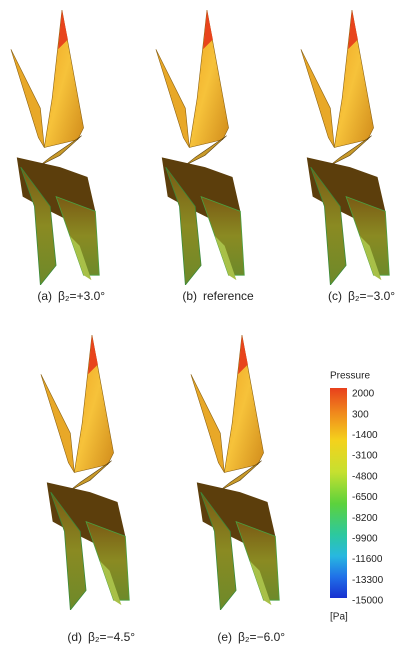  Describe the element at coordinates (371, 296) in the screenshot. I see `panel-caption: β₂=−3.0°` at that location.